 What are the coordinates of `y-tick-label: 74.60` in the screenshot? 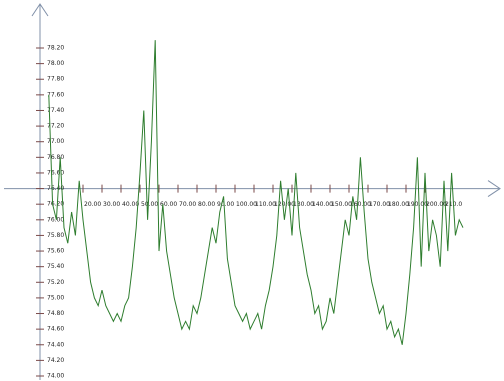 It's located at (55, 329).